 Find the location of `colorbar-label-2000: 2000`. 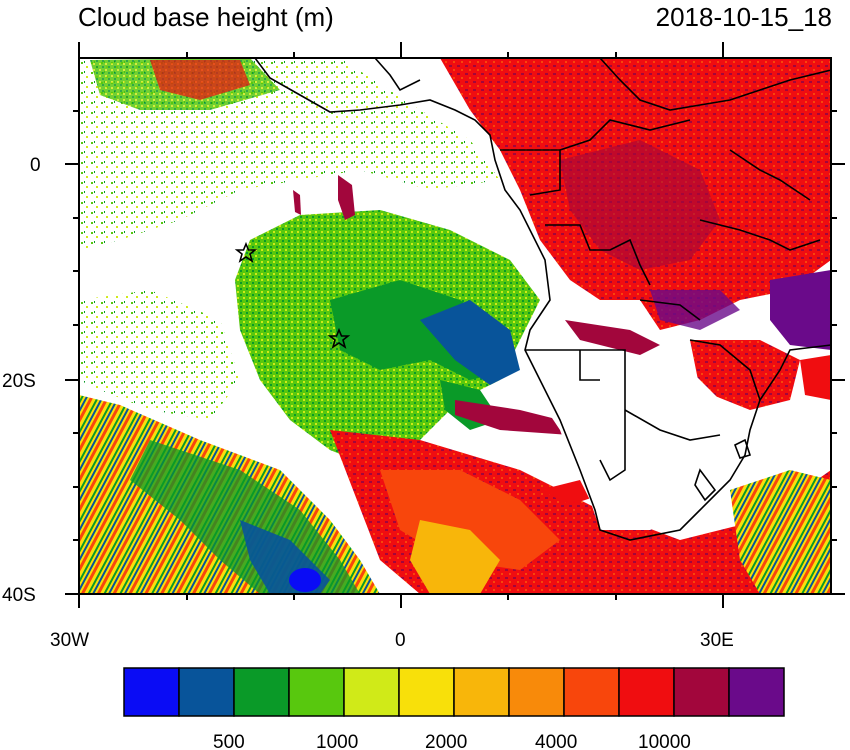

colorbar-label-2000: 2000 is located at coordinates (446, 741).